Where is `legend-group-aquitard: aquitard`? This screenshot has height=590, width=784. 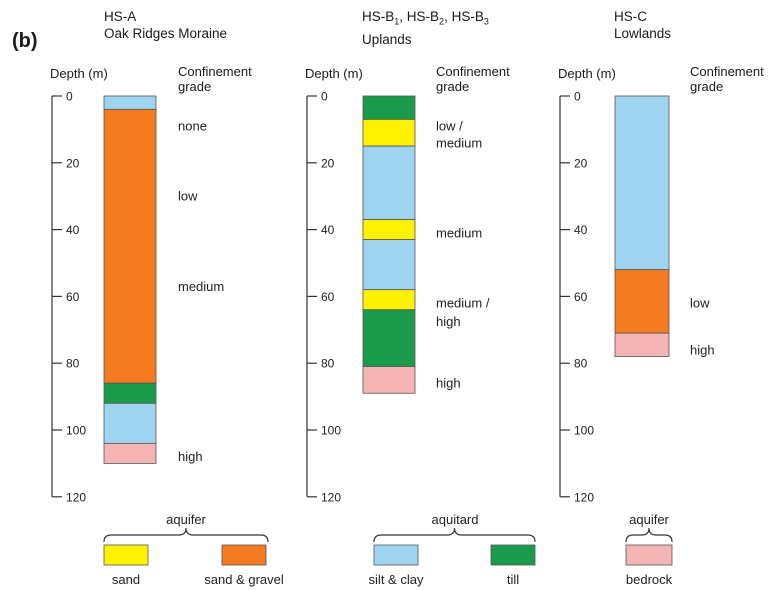
legend-group-aquitard: aquitard is located at coordinates (455, 519).